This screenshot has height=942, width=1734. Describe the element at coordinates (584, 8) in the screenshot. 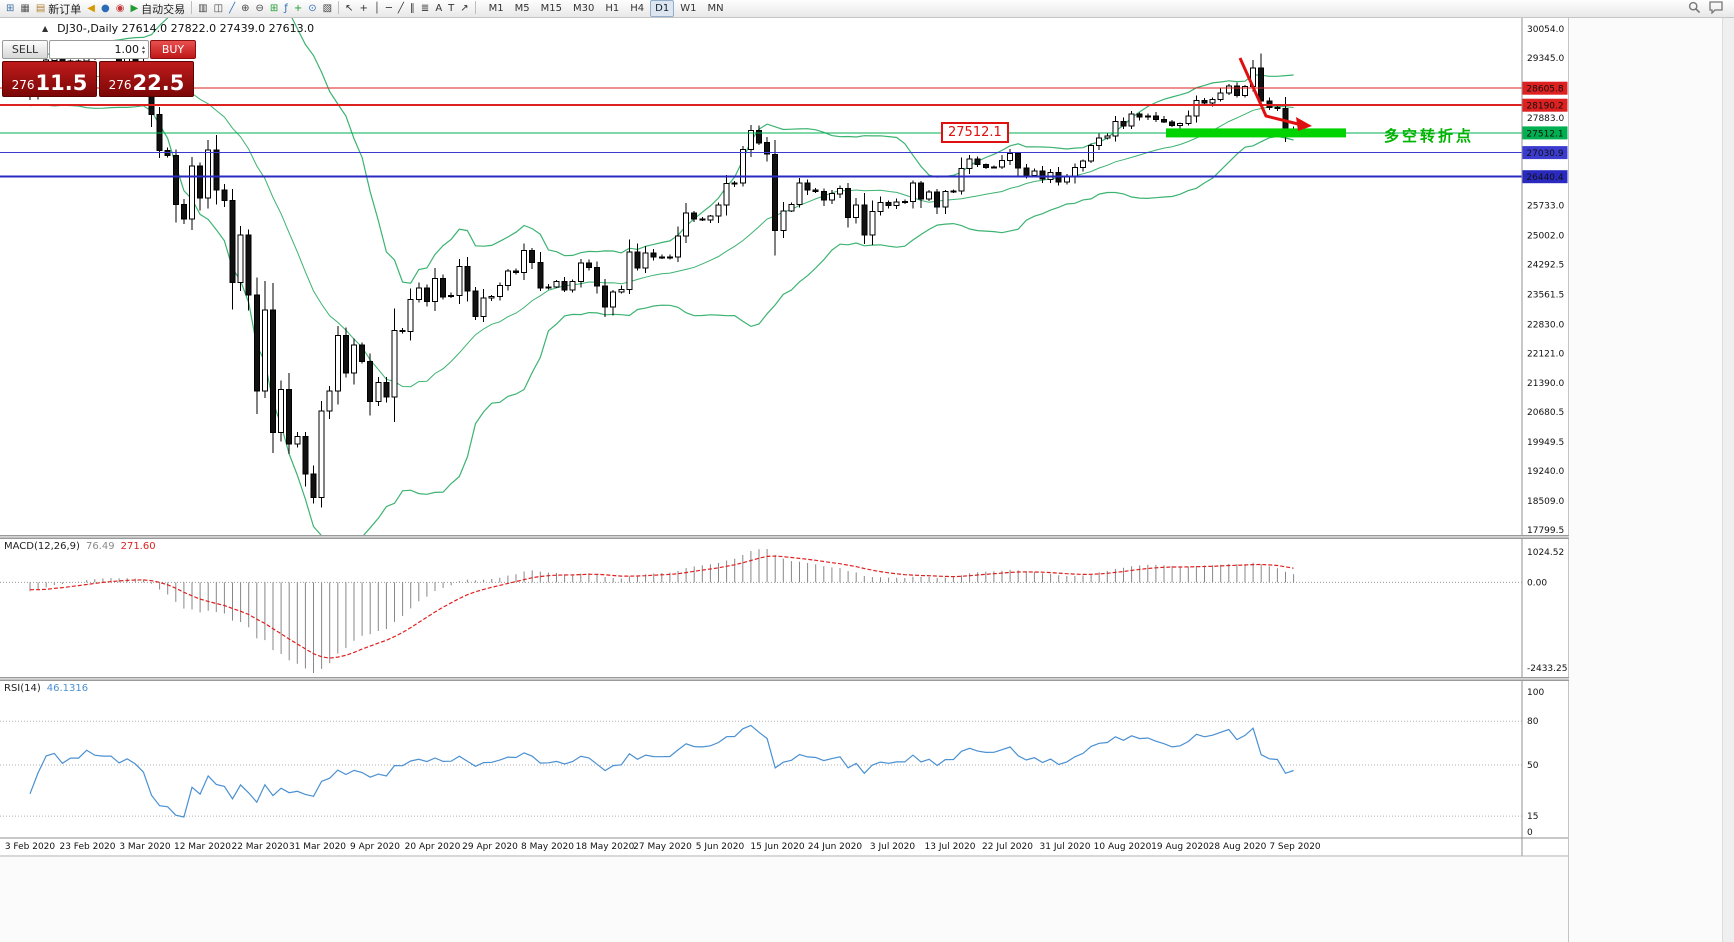

I see `timeframe-m30: M30` at that location.